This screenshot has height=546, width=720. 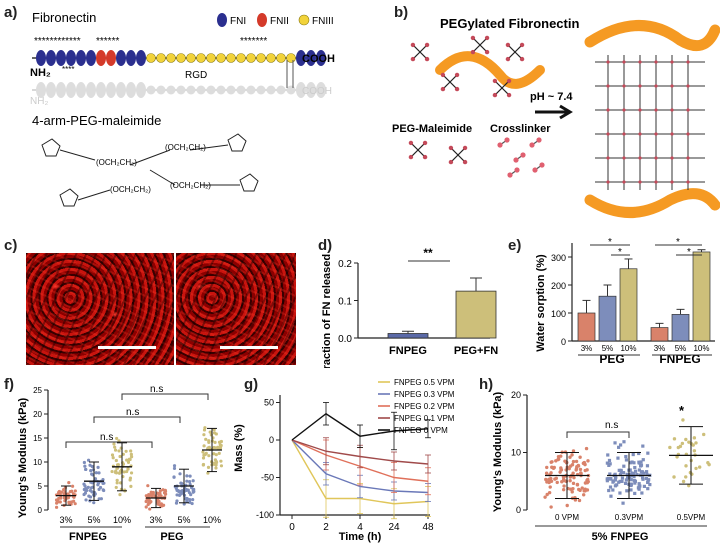 What do you see at coordinates (156, 389) in the screenshot?
I see `ns-3: n.s` at bounding box center [156, 389].